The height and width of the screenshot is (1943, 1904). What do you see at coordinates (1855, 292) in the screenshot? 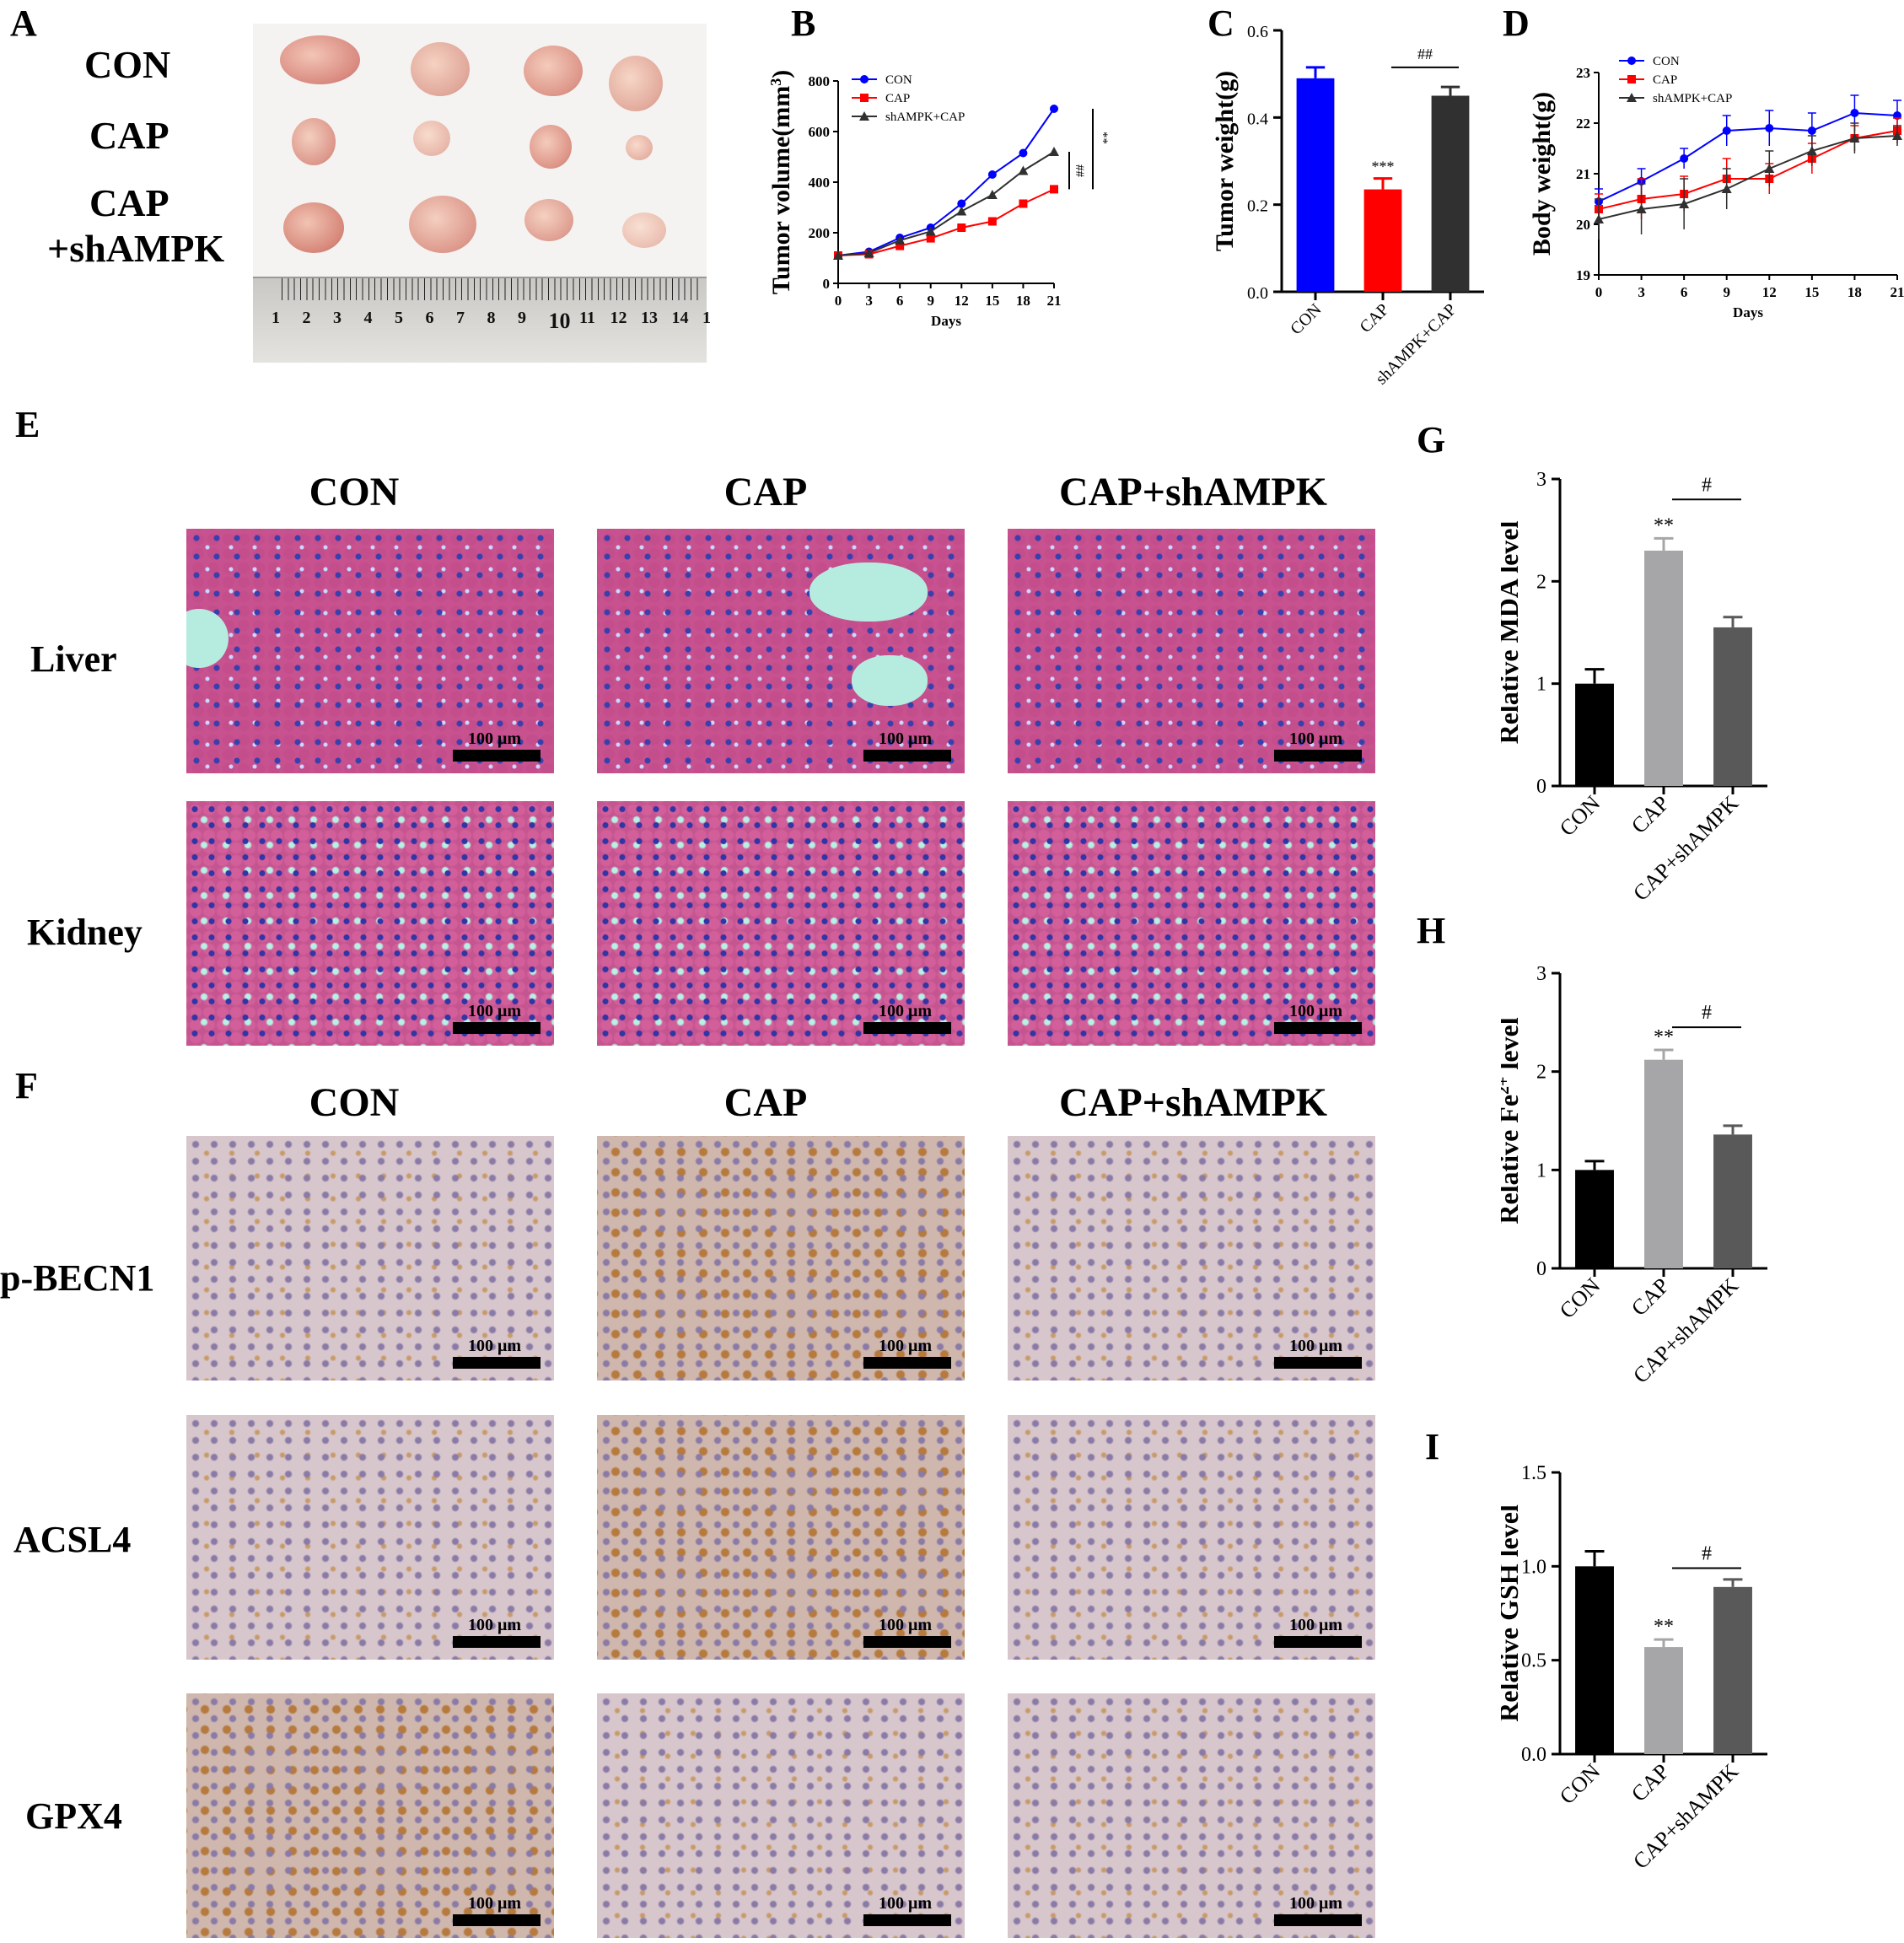
I see `x-tick-label: 18` at bounding box center [1855, 292].